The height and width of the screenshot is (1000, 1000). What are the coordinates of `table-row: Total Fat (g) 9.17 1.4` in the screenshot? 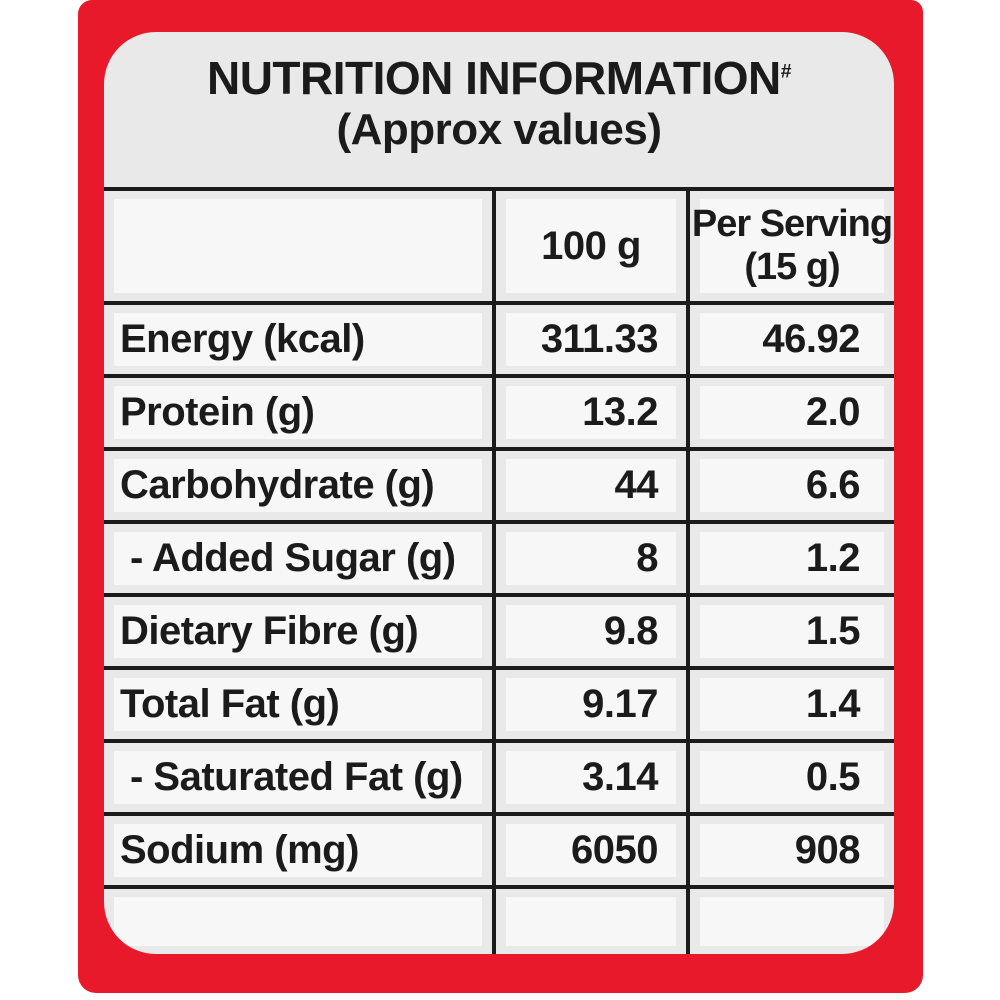 It's located at (499, 702).